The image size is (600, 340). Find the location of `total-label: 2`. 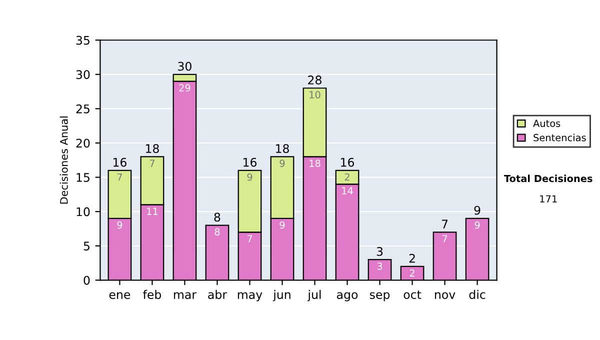

total-label: 2 is located at coordinates (412, 258).